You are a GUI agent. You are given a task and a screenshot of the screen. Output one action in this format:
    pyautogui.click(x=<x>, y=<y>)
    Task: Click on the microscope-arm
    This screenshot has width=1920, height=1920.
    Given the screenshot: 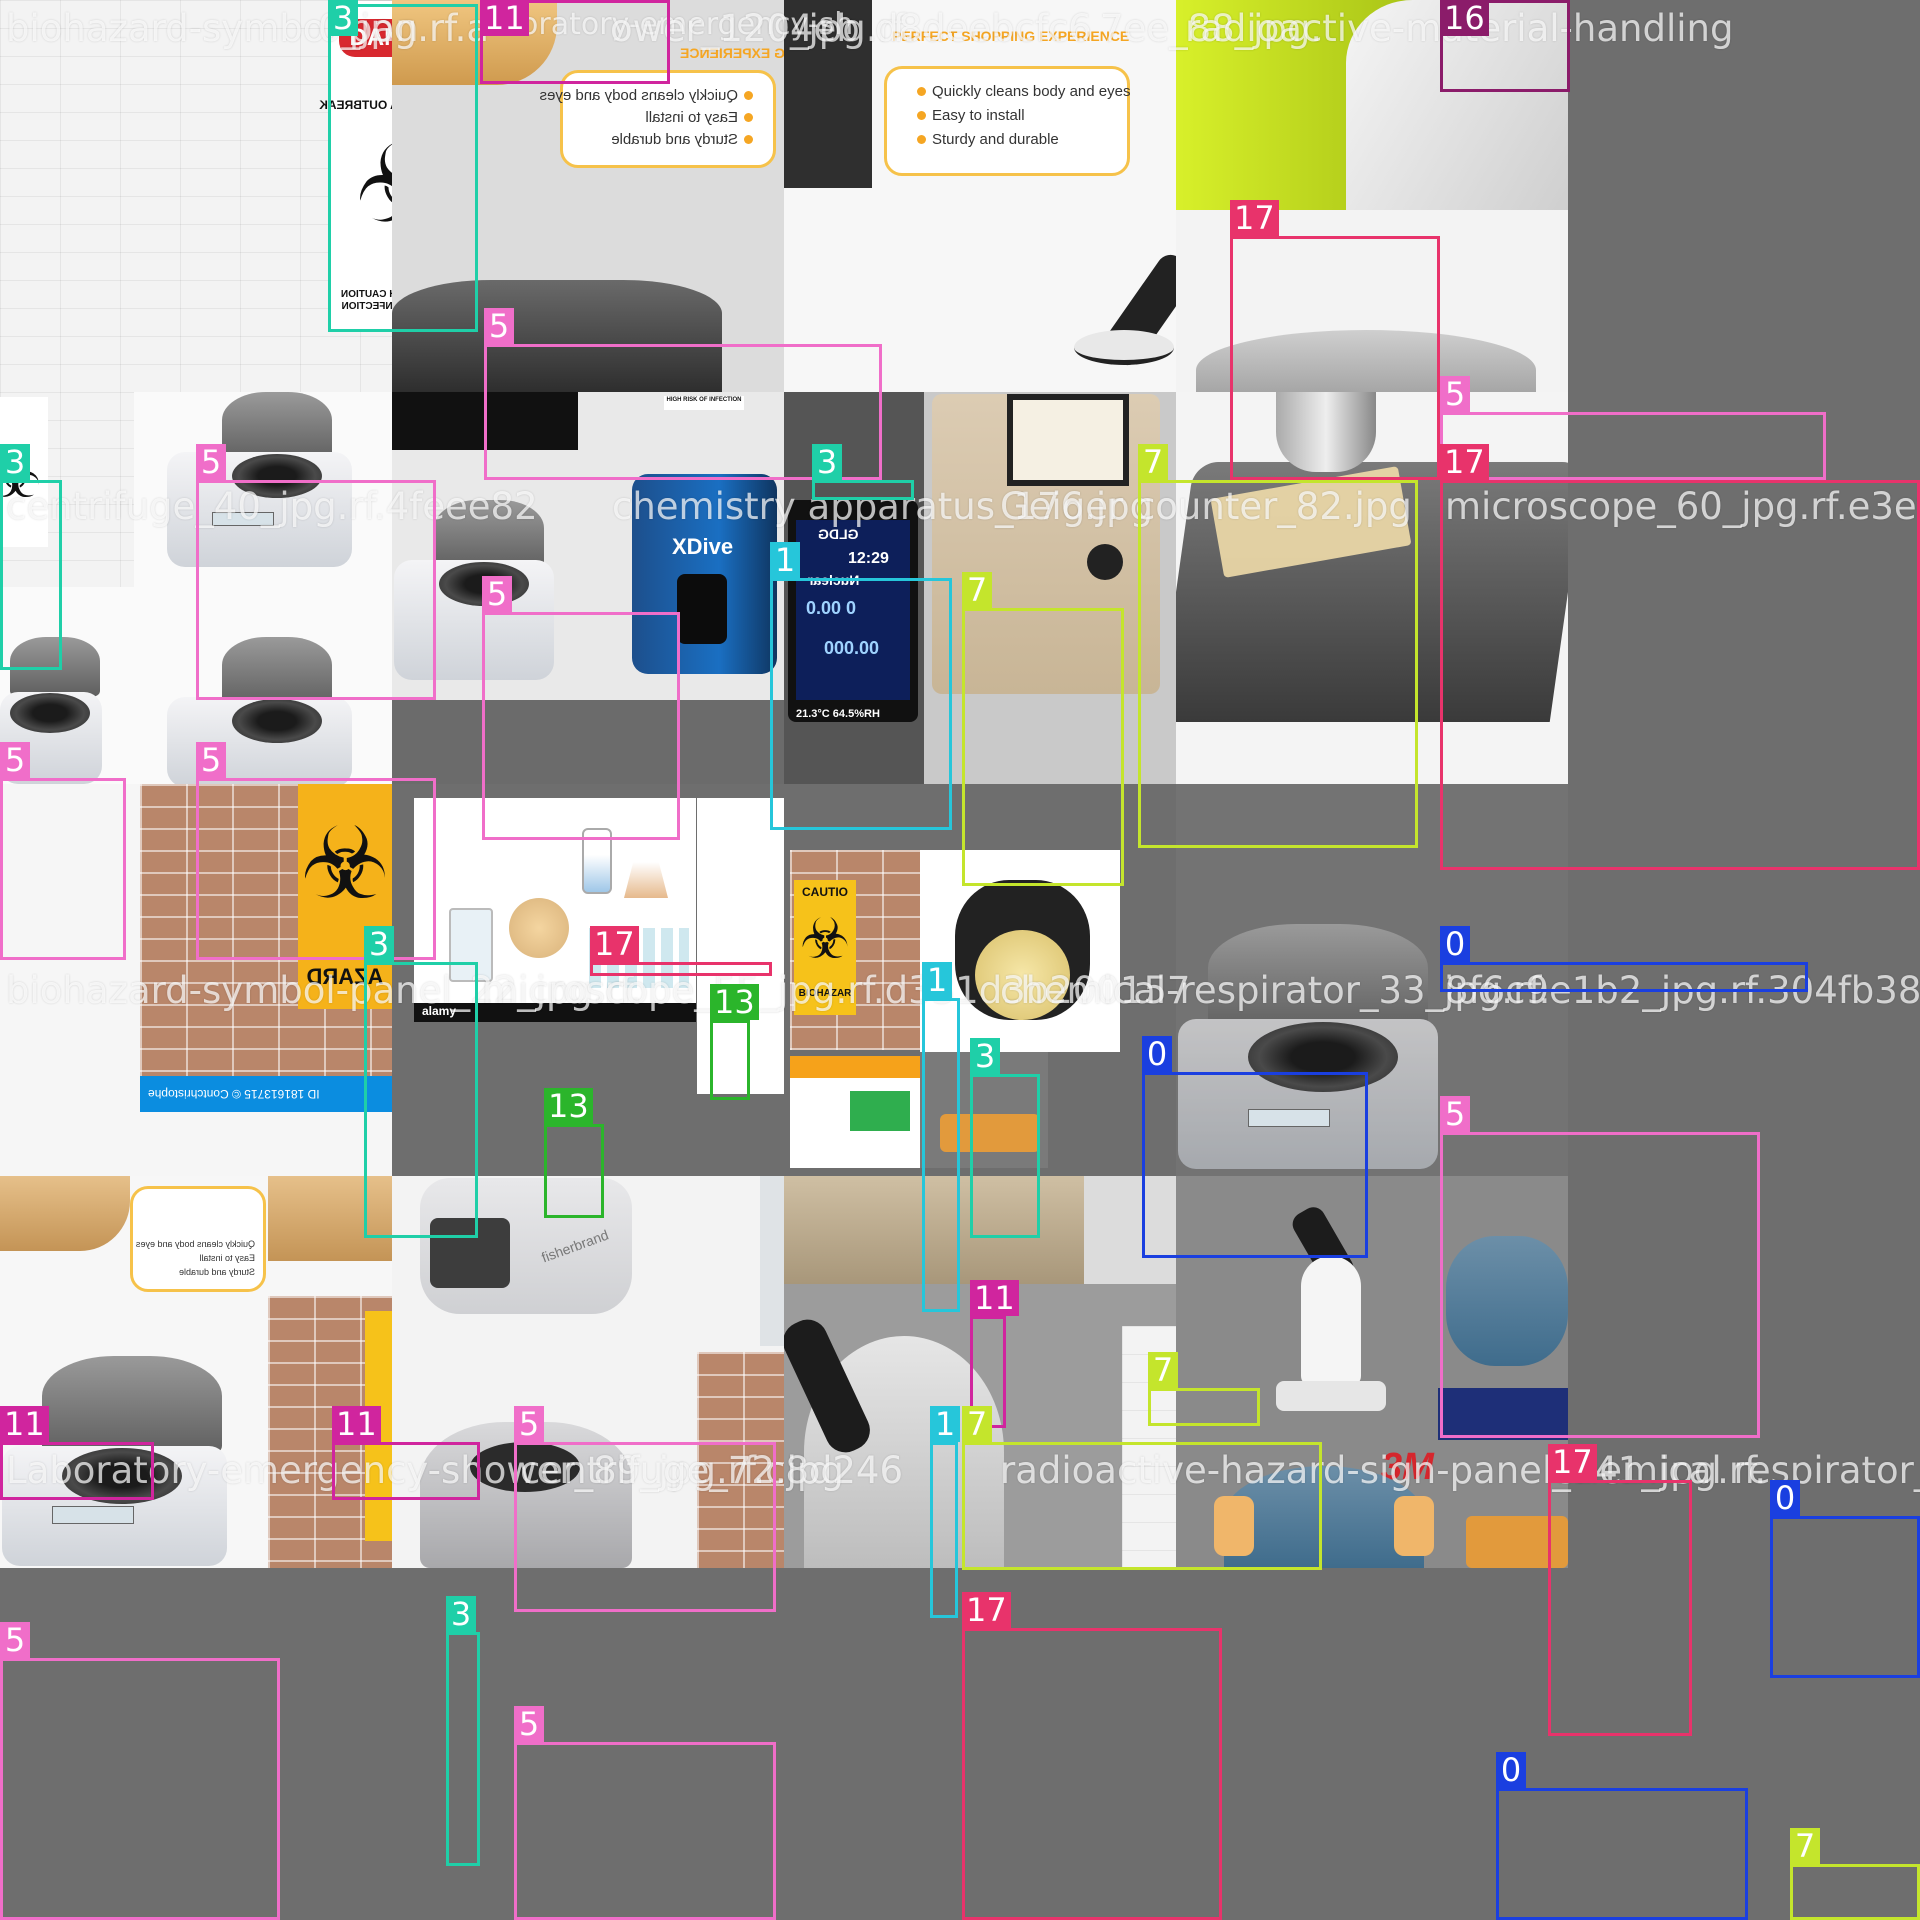 What is the action you would take?
    pyautogui.click(x=1331, y=1321)
    